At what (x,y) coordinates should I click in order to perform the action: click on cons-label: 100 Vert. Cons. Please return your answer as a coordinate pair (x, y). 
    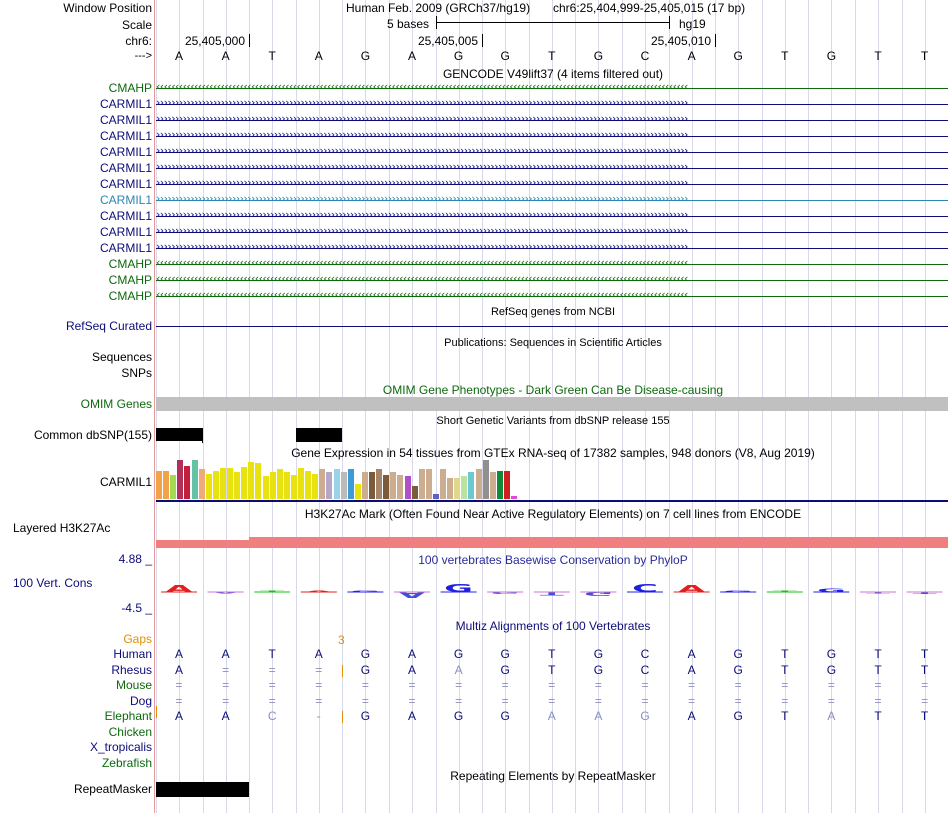
    Looking at the image, I should click on (53, 583).